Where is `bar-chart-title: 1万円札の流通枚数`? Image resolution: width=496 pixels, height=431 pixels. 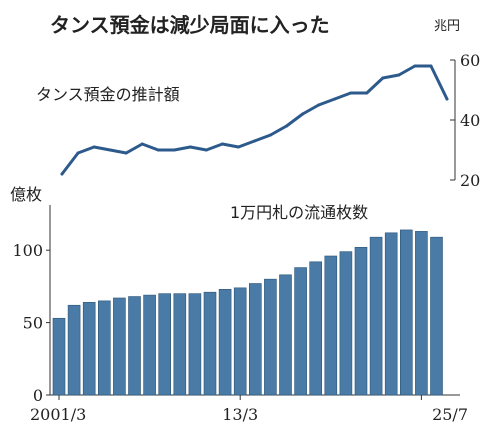
bar-chart-title: 1万円札の流通枚数 is located at coordinates (299, 212).